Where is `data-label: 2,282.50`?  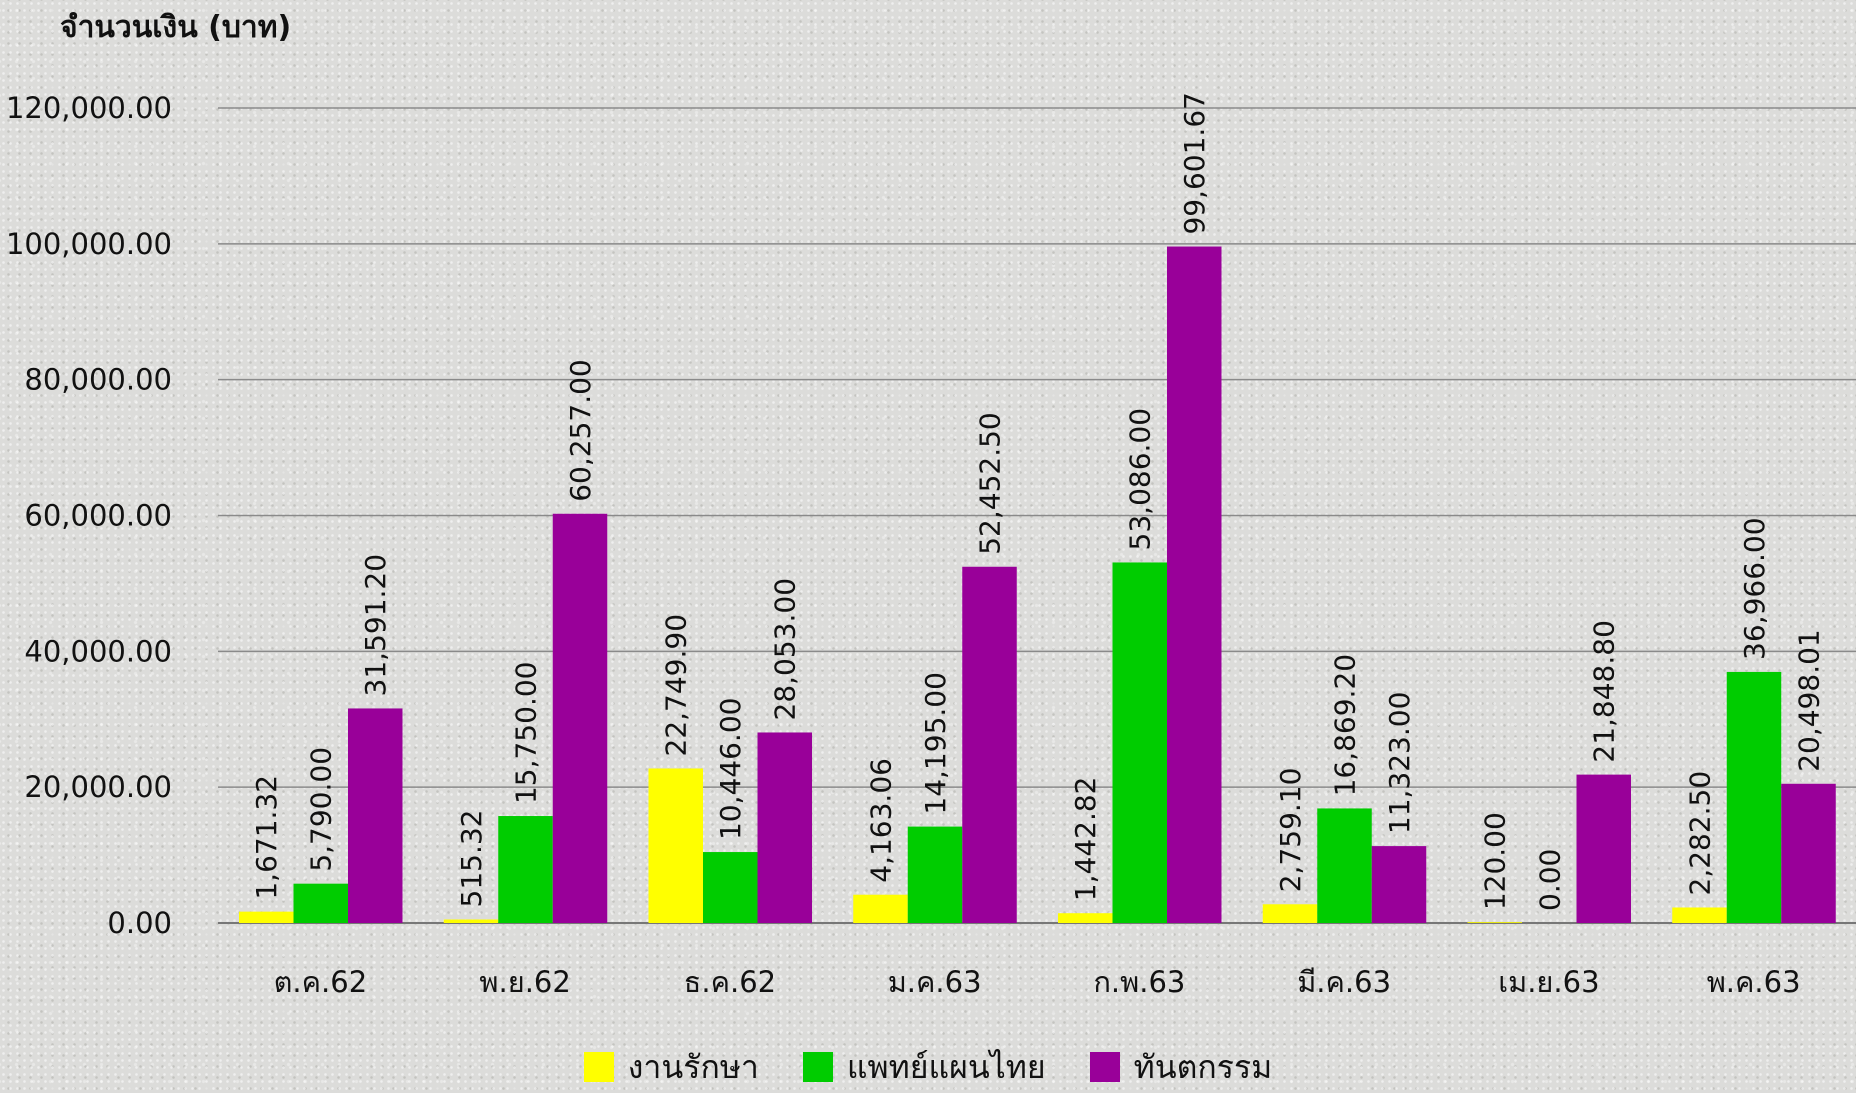
data-label: 2,282.50 is located at coordinates (1700, 833).